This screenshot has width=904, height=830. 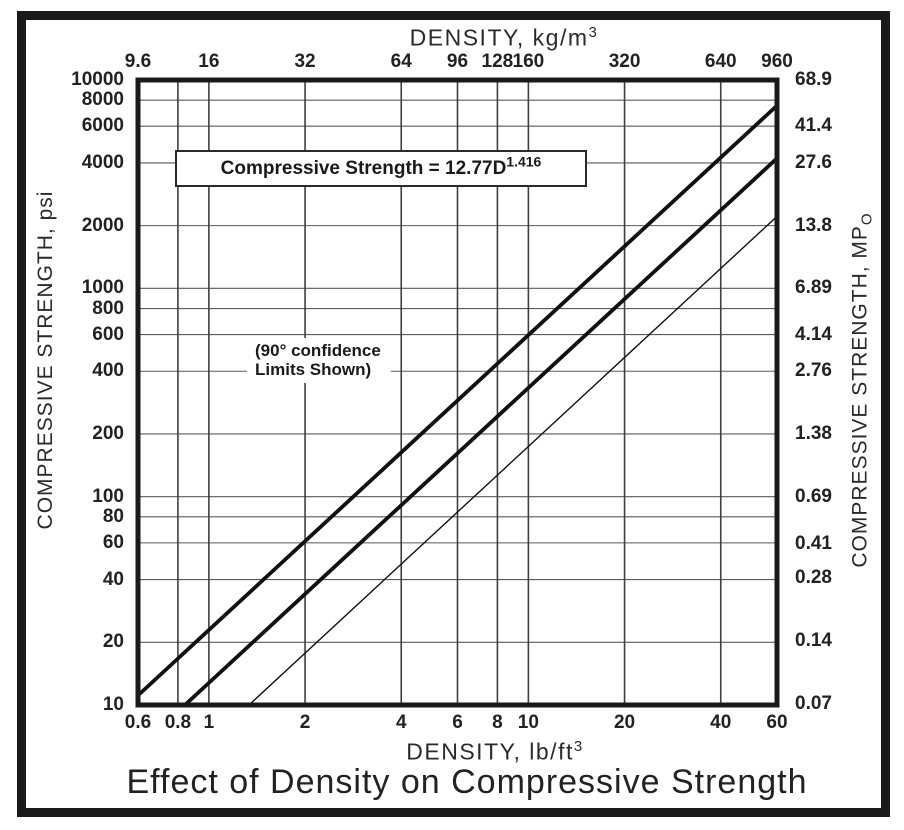 I want to click on right-axis-tick-label: 68.9, so click(x=813, y=80).